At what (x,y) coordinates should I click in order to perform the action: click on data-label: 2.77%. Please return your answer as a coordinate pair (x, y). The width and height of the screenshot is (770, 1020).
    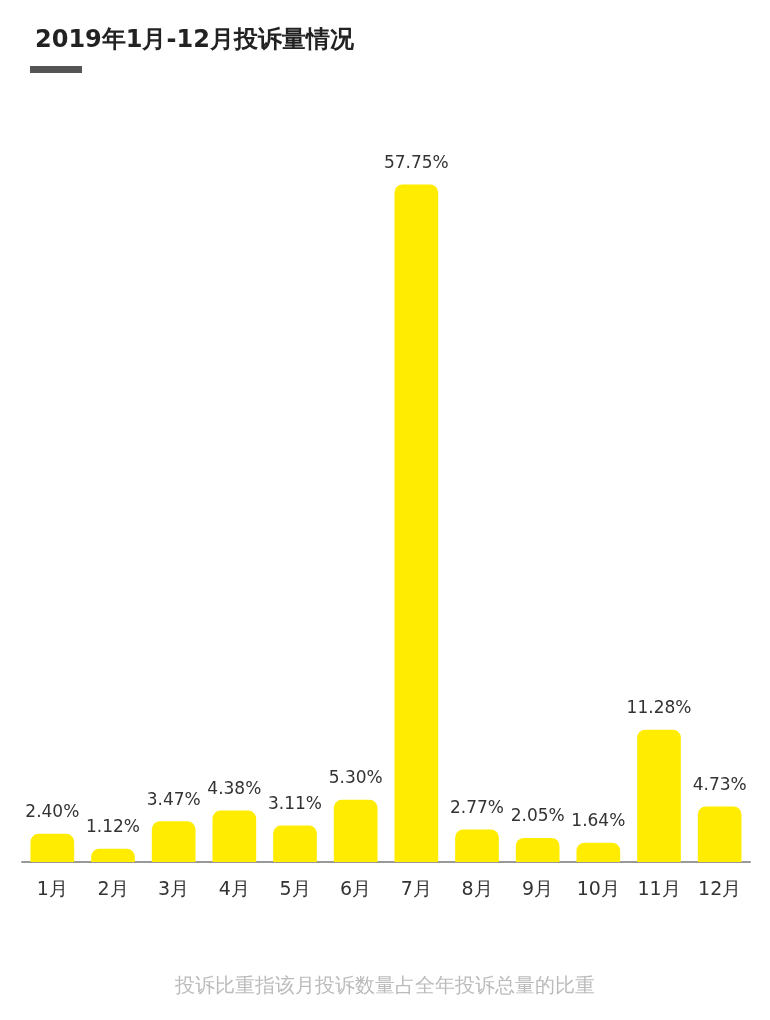
    Looking at the image, I should click on (477, 807).